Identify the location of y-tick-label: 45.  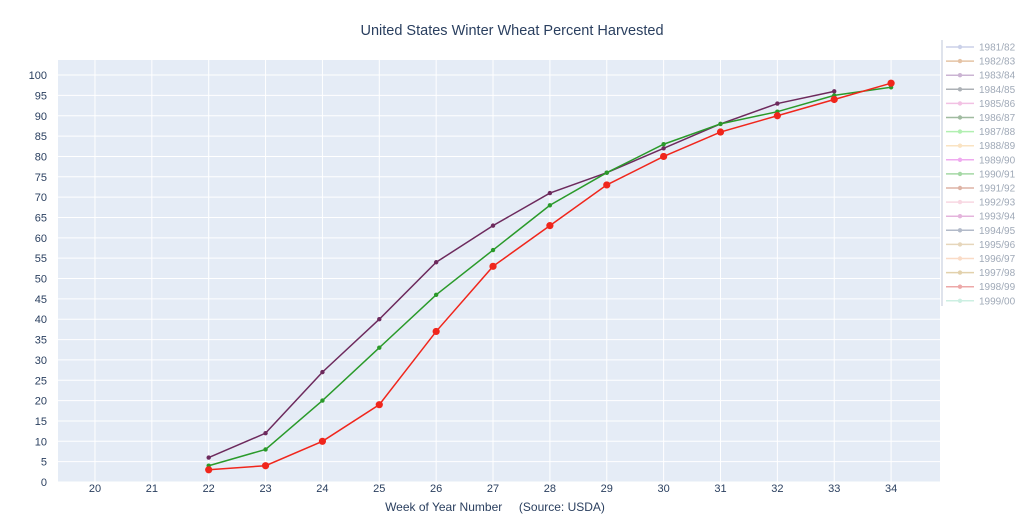
(41, 300).